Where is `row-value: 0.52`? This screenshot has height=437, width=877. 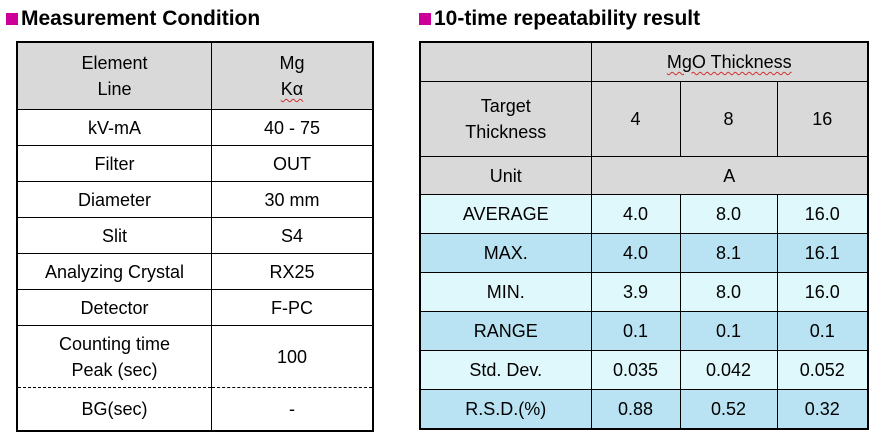 row-value: 0.52 is located at coordinates (728, 409).